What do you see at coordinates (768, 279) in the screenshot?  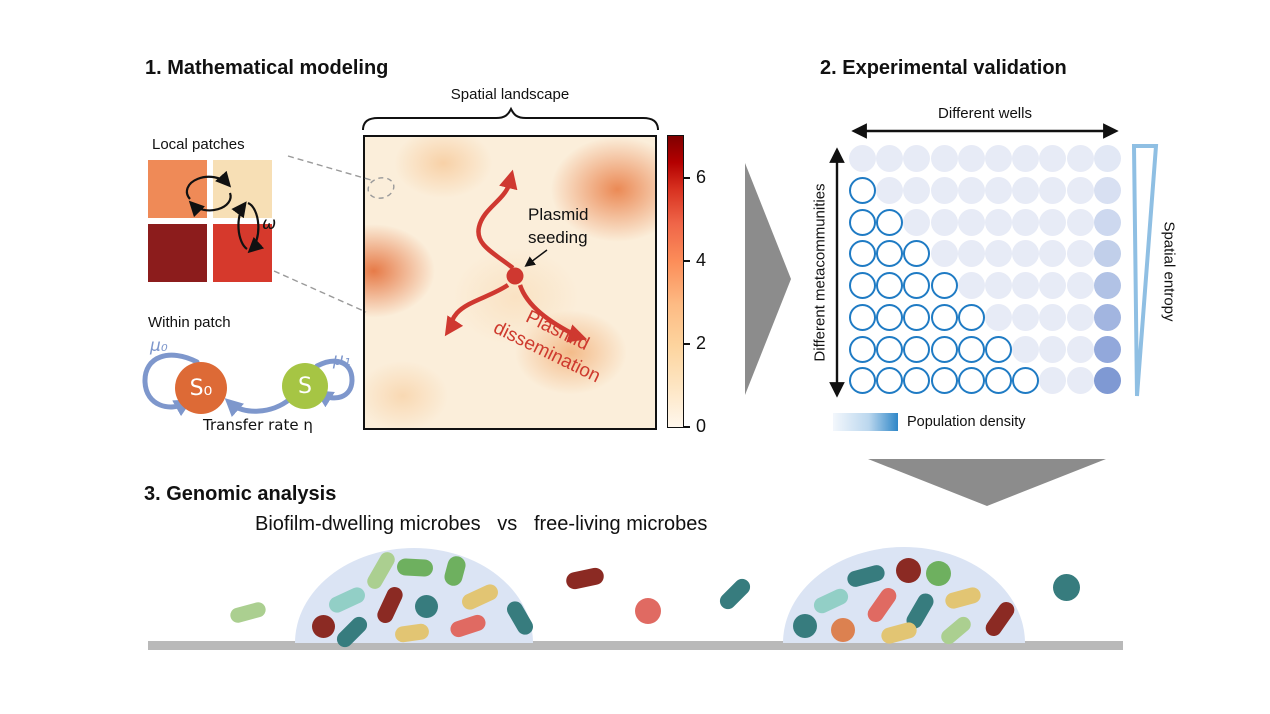 I see `flow-arrow-right` at bounding box center [768, 279].